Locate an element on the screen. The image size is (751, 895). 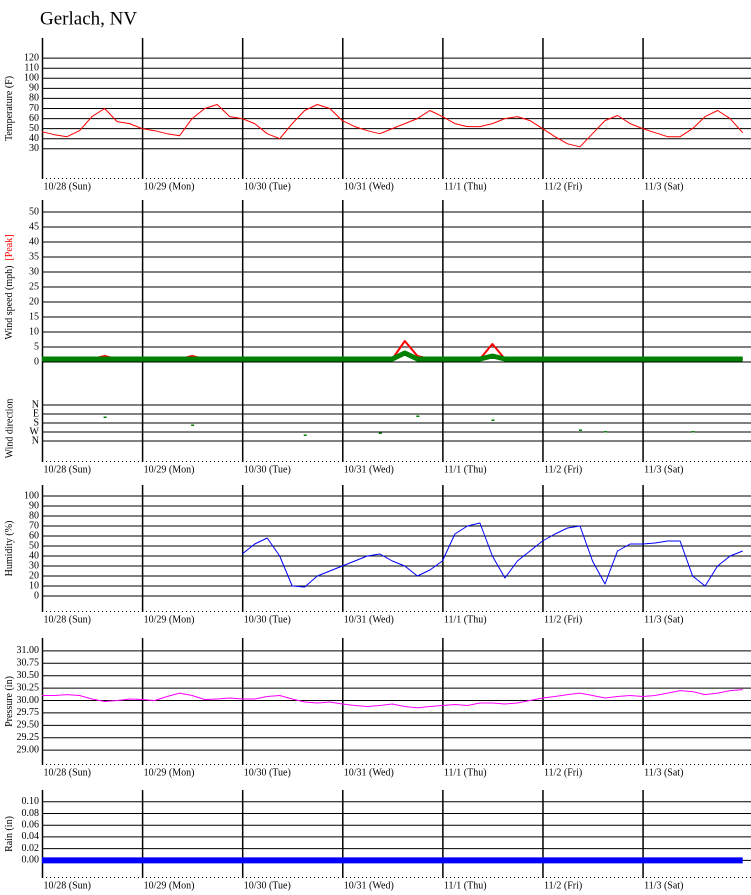
y-tick-label: 30.25 is located at coordinates (28, 687).